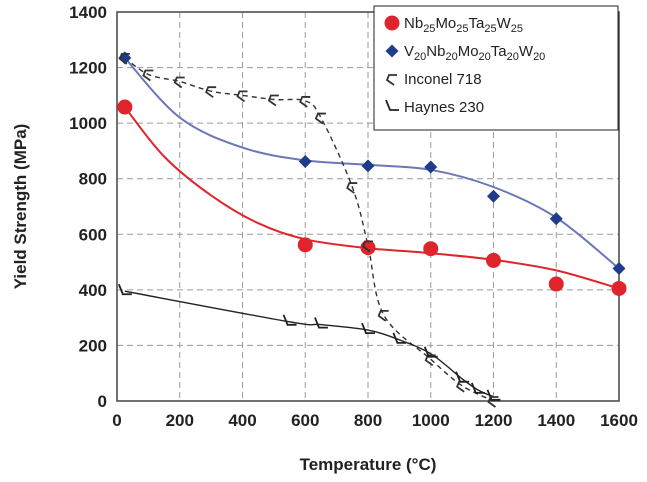 Image resolution: width=647 pixels, height=482 pixels. I want to click on y-tick-label: 600, so click(93, 234).